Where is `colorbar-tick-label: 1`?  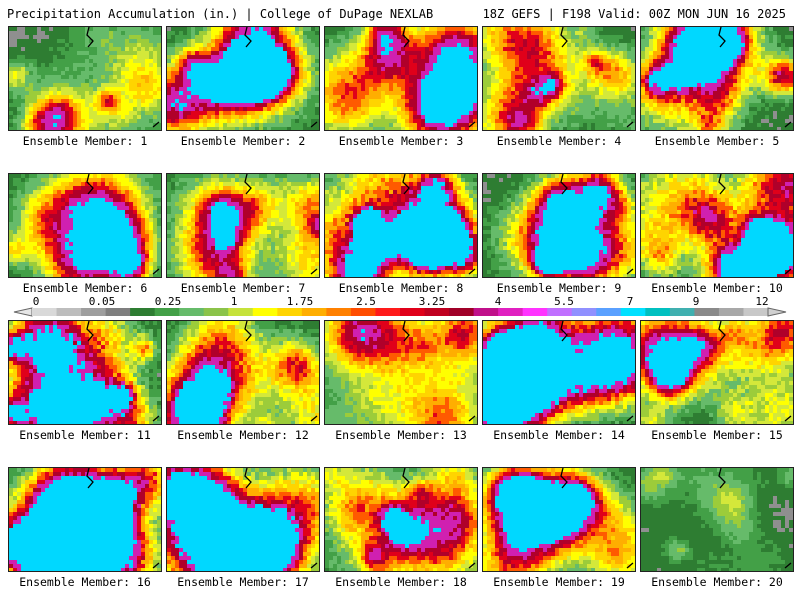 colorbar-tick-label: 1 is located at coordinates (234, 302).